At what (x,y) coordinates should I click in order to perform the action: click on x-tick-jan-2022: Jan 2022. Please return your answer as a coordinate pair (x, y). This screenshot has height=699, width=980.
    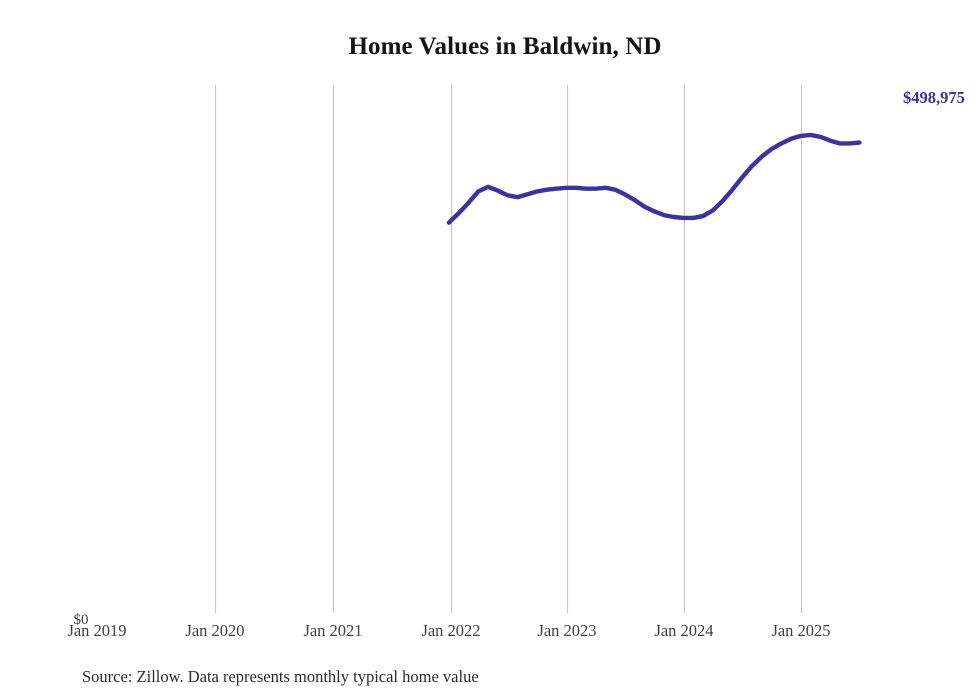
    Looking at the image, I should click on (451, 630).